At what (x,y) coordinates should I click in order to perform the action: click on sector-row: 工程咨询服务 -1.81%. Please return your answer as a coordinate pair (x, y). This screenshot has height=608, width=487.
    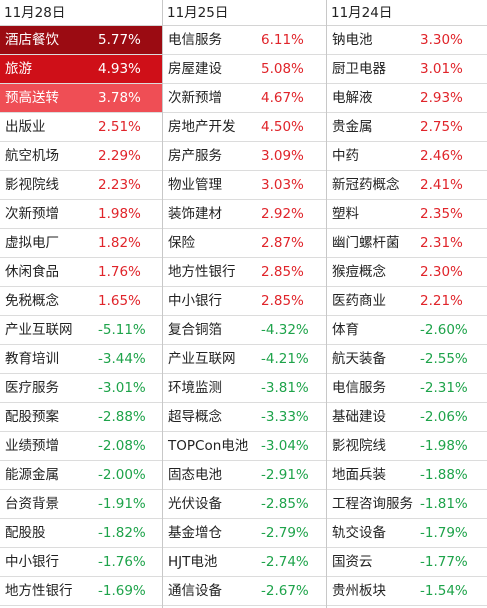
    Looking at the image, I should click on (407, 504).